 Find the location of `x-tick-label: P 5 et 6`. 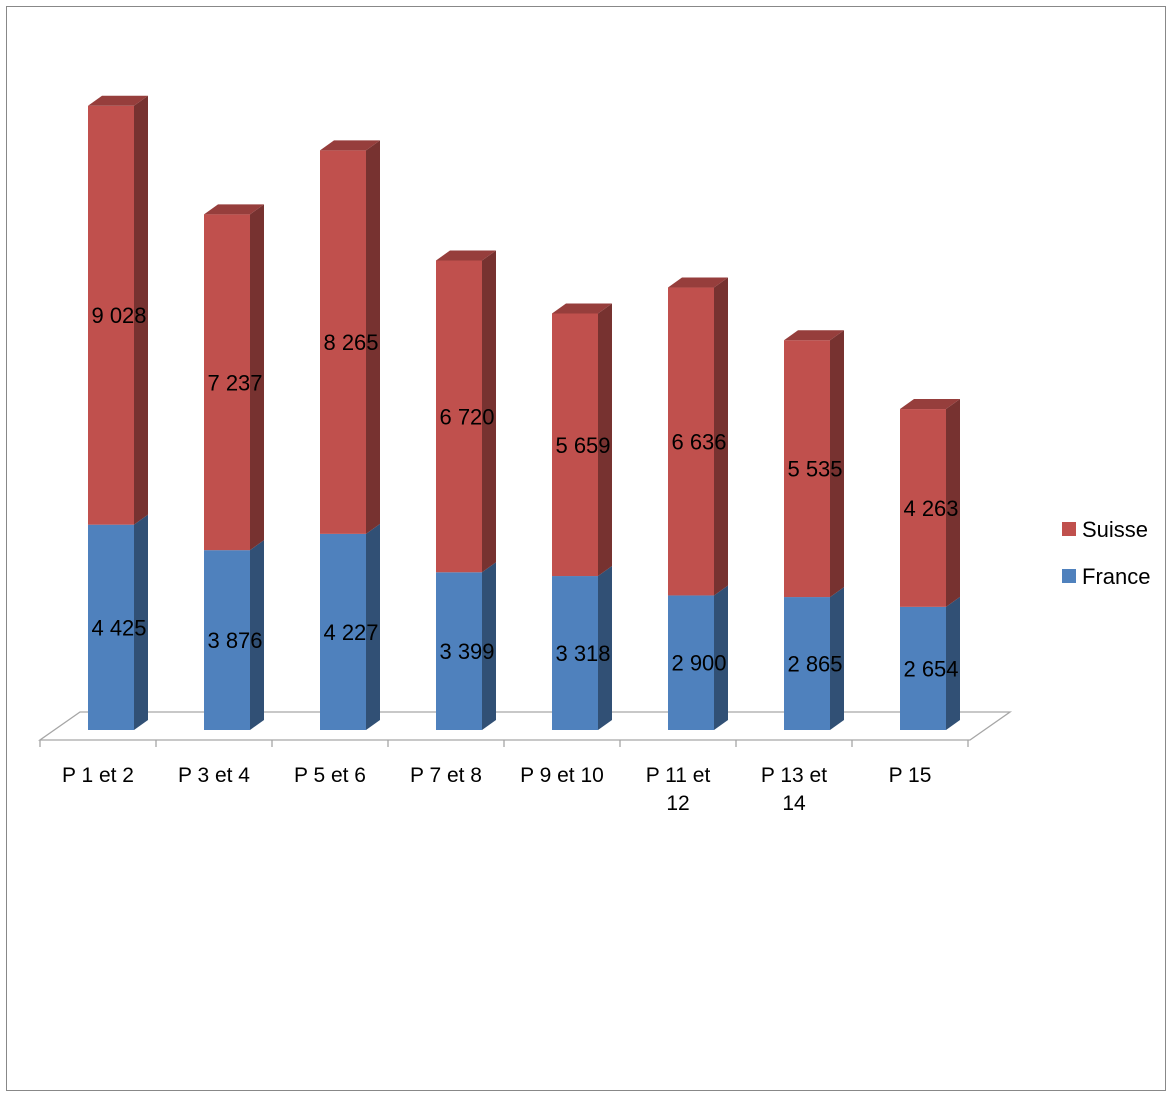

x-tick-label: P 5 et 6 is located at coordinates (330, 775).